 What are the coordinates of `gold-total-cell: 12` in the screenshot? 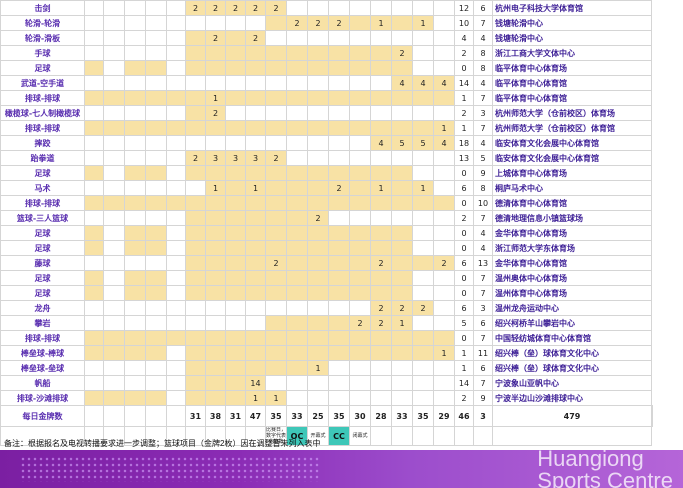 It's located at (464, 8).